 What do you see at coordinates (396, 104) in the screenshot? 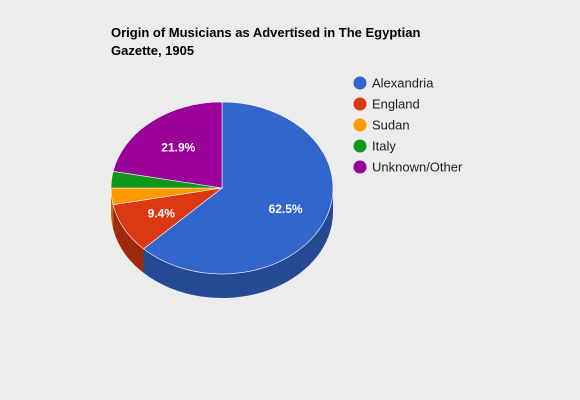
I see `legend-label-1: England` at bounding box center [396, 104].